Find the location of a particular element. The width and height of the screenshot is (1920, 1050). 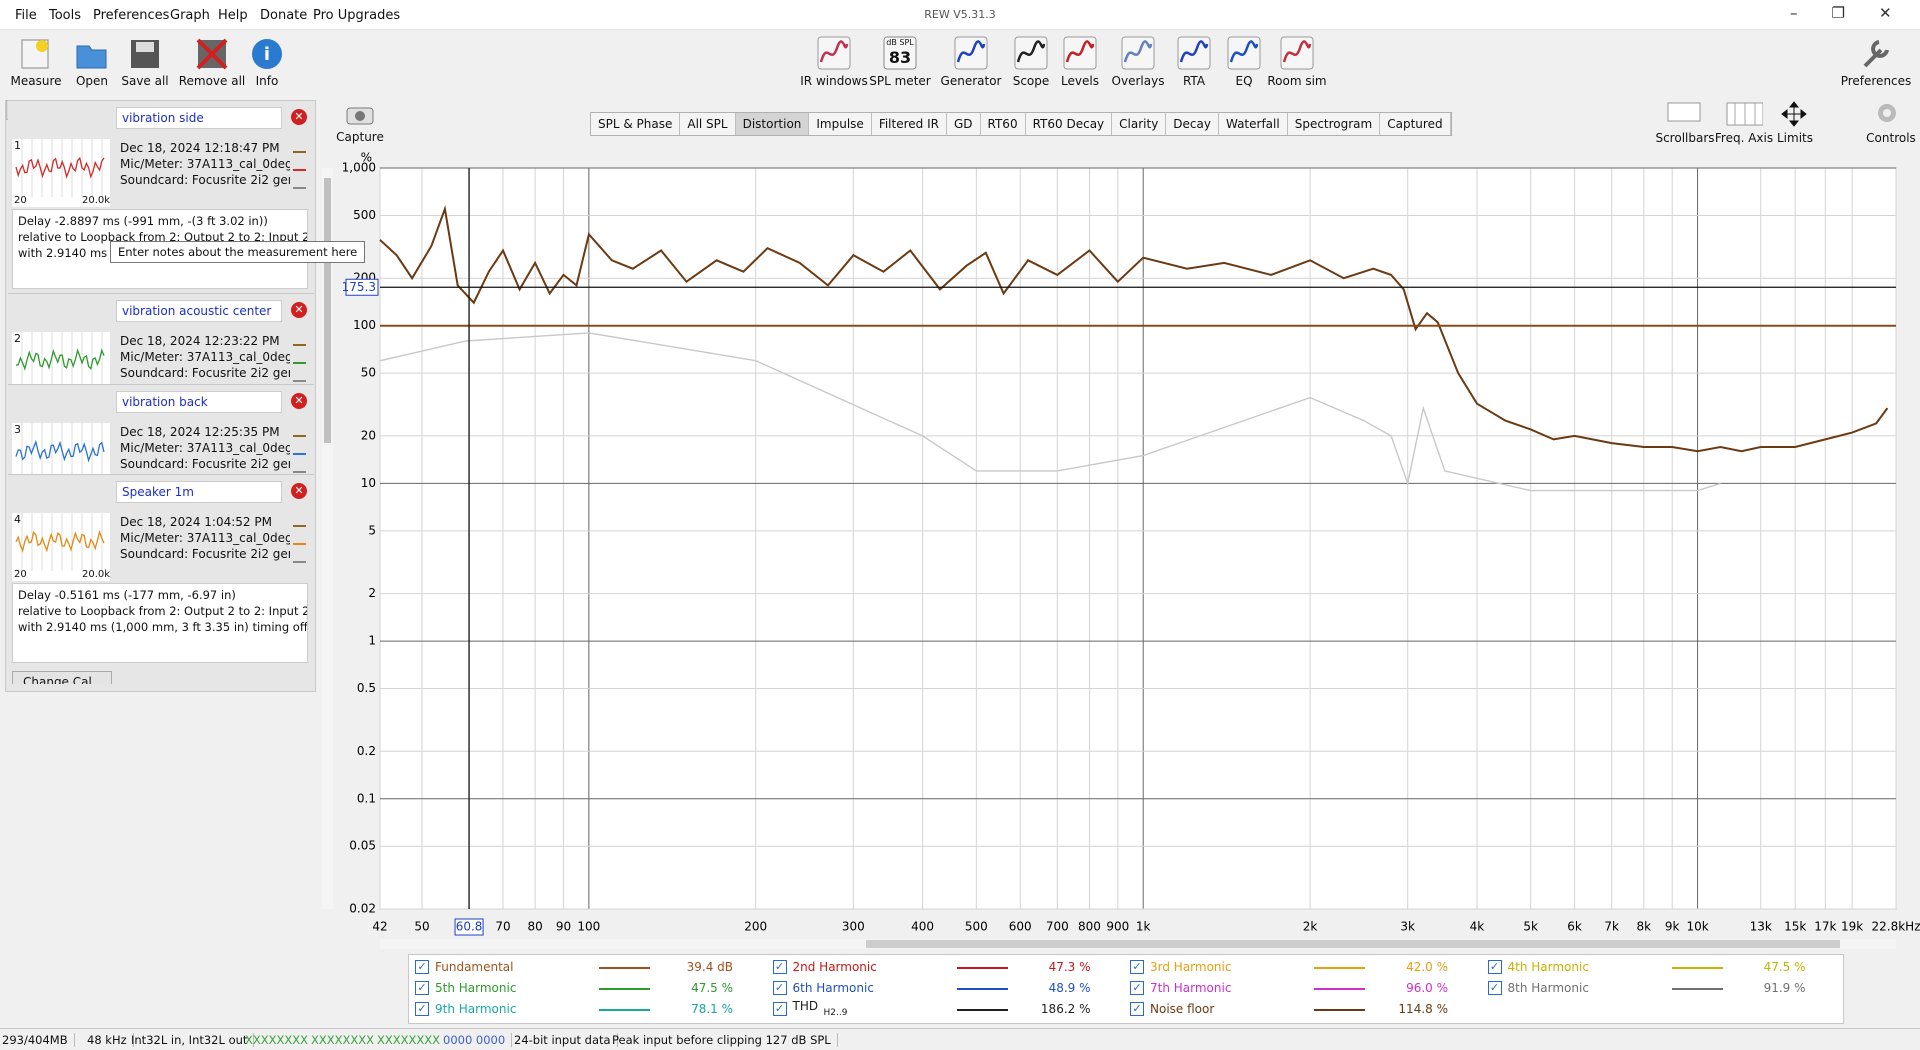

toolbar-label: Levels is located at coordinates (1080, 81).